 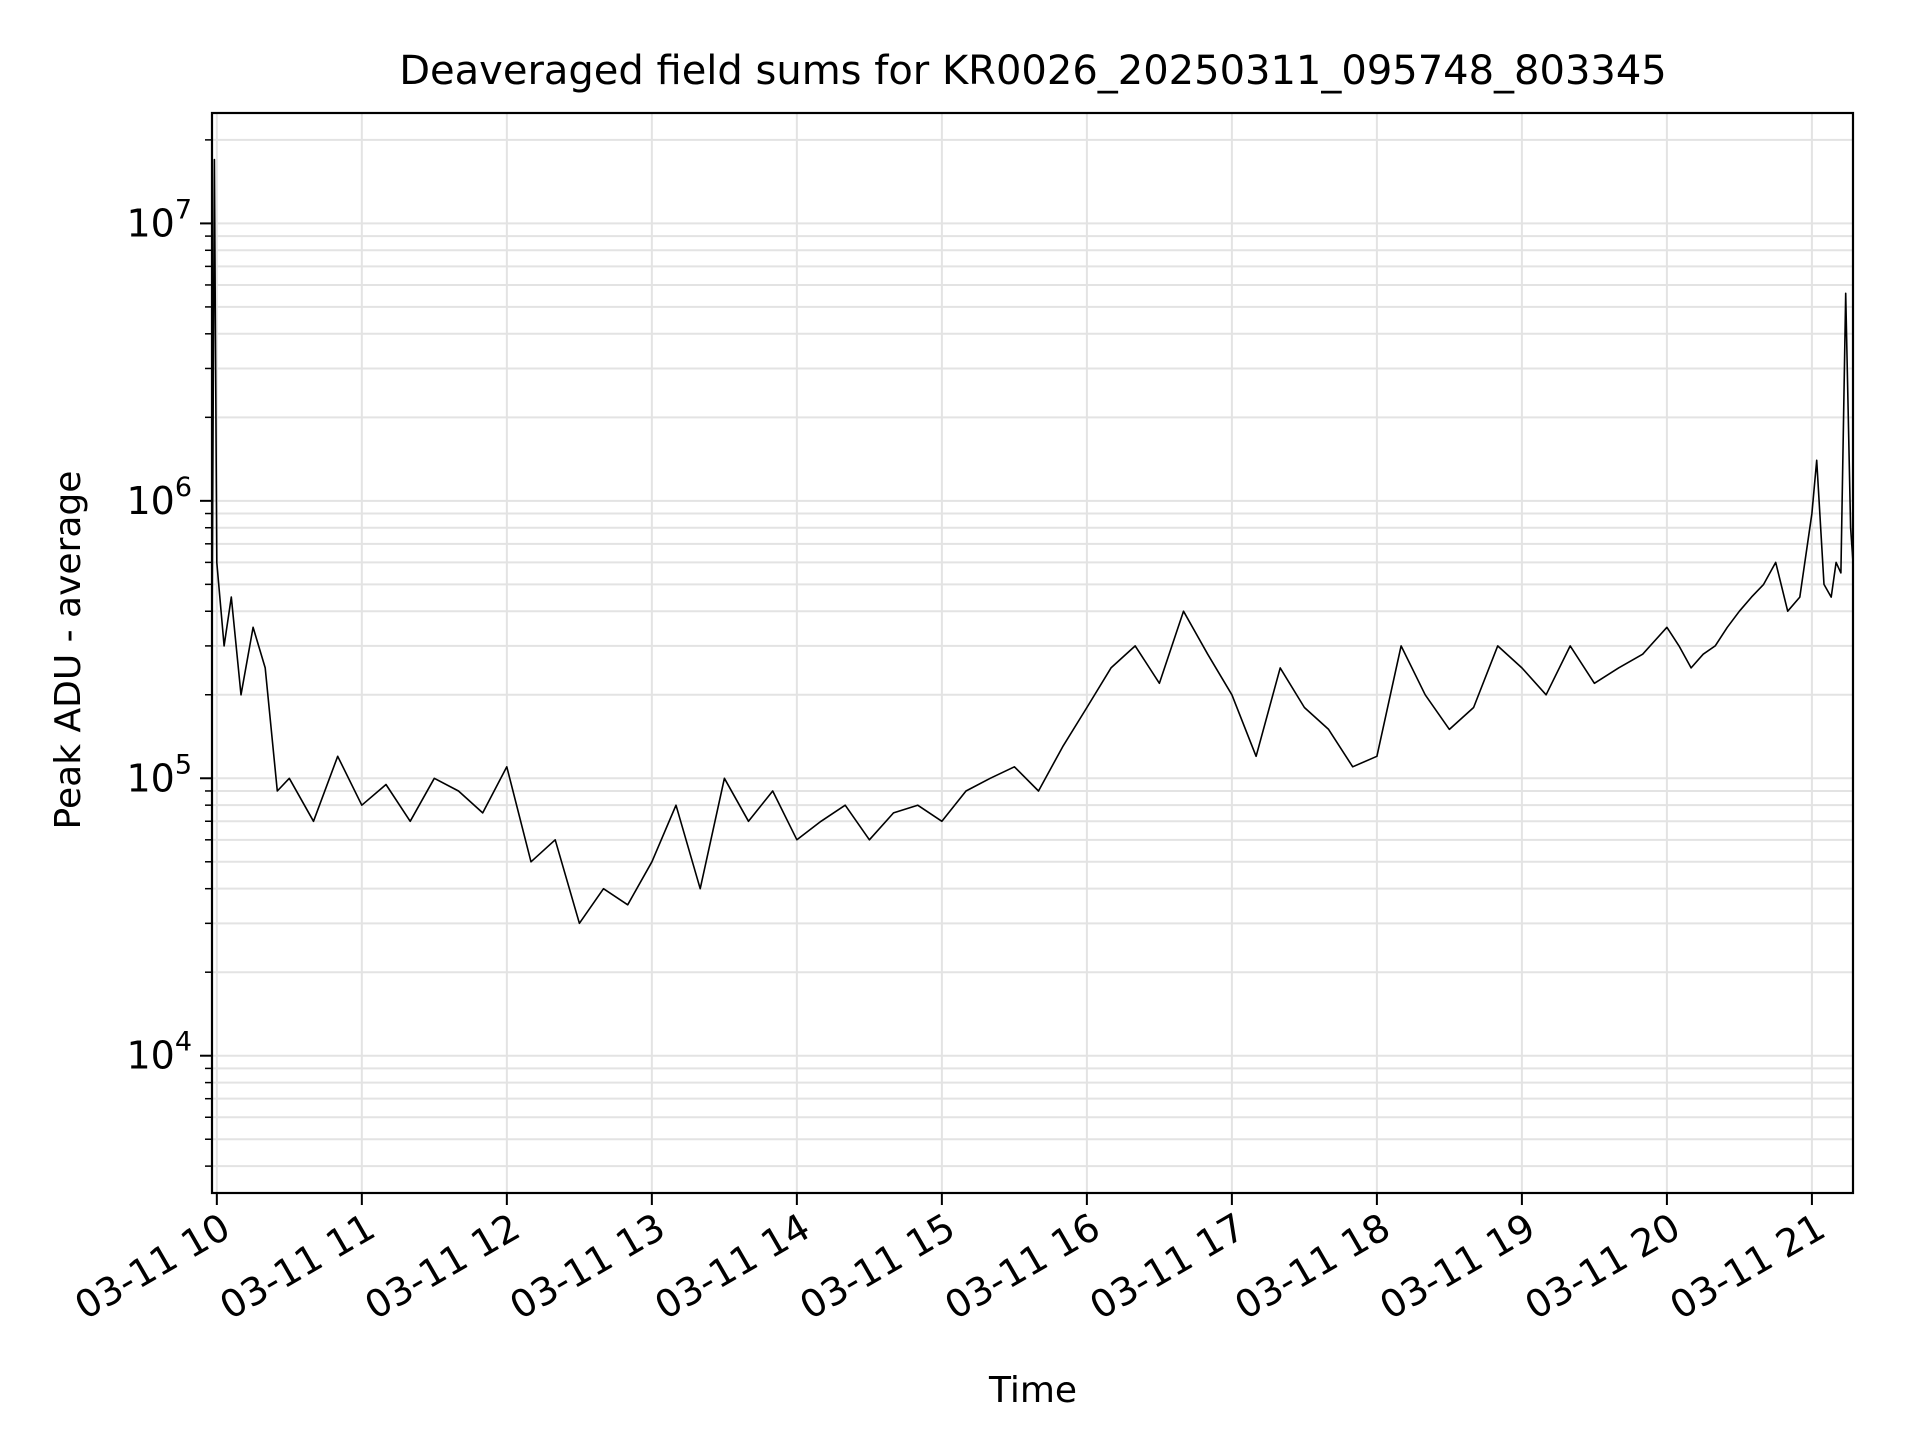 I want to click on x-axis-label: Time, so click(x=1032, y=1390).